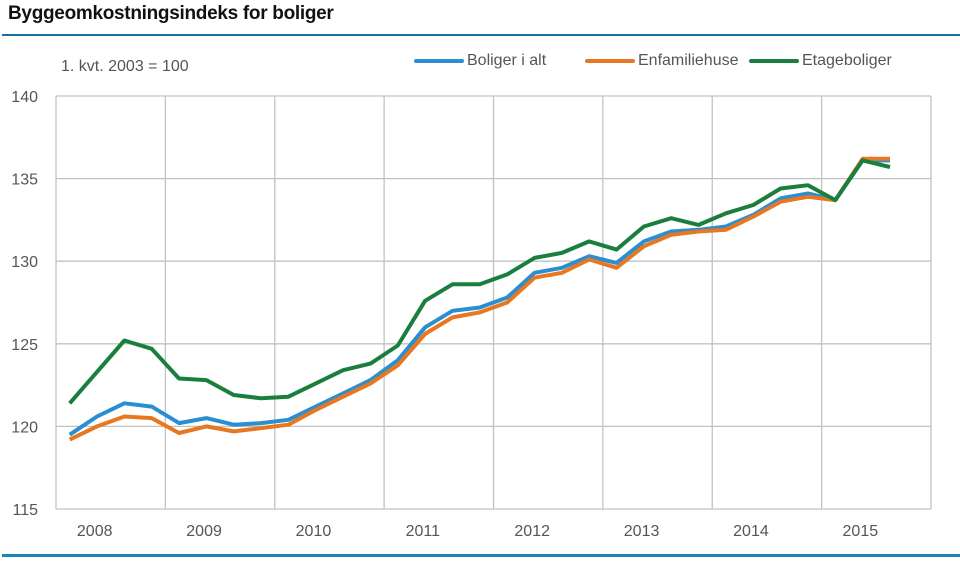  What do you see at coordinates (25, 510) in the screenshot?
I see `y-tick-label: 115` at bounding box center [25, 510].